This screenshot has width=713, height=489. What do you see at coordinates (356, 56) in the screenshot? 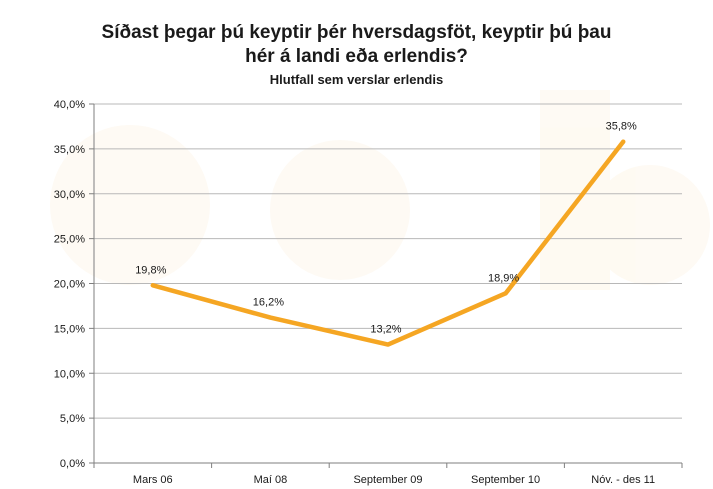
I see `chart-title-line-2: hér á landi eða erlendis?` at bounding box center [356, 56].